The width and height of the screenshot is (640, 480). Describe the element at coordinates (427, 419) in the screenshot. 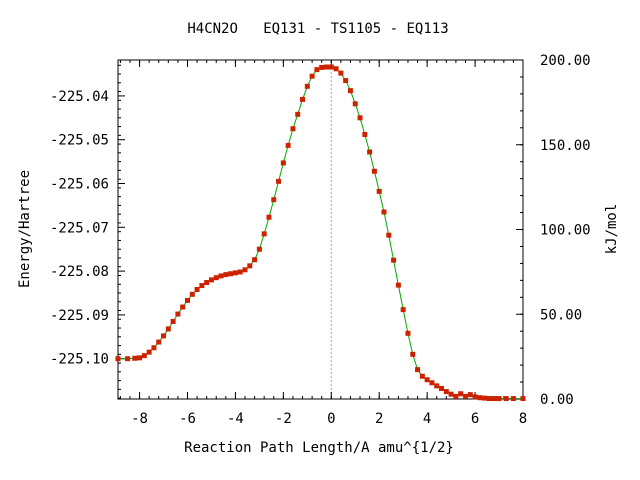

I see `x-tick-label: 4` at that location.